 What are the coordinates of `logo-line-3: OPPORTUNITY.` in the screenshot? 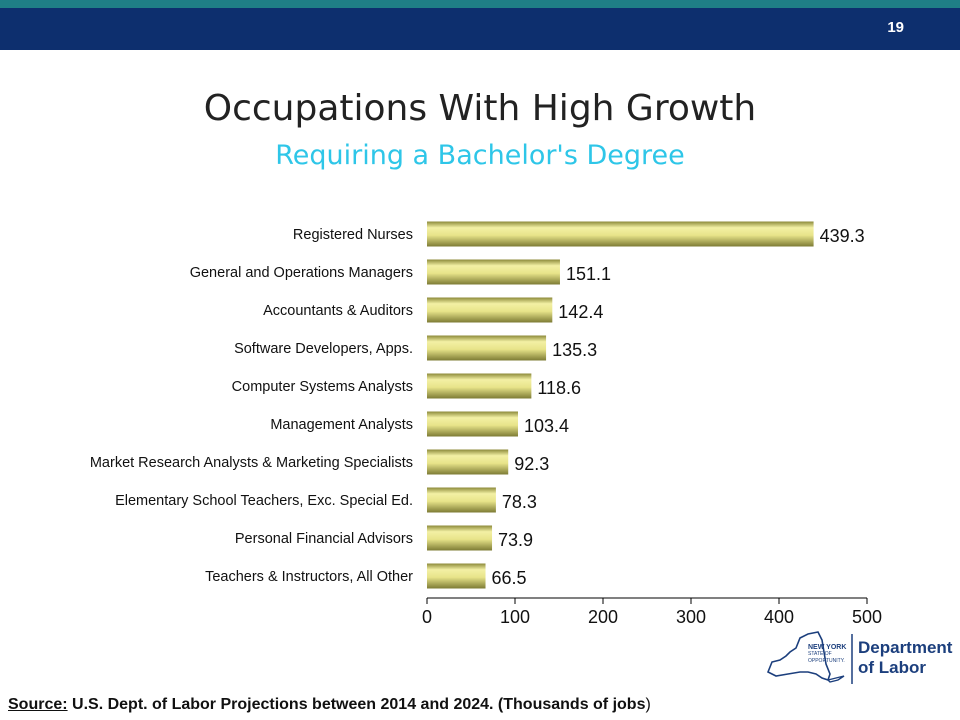 It's located at (826, 661).